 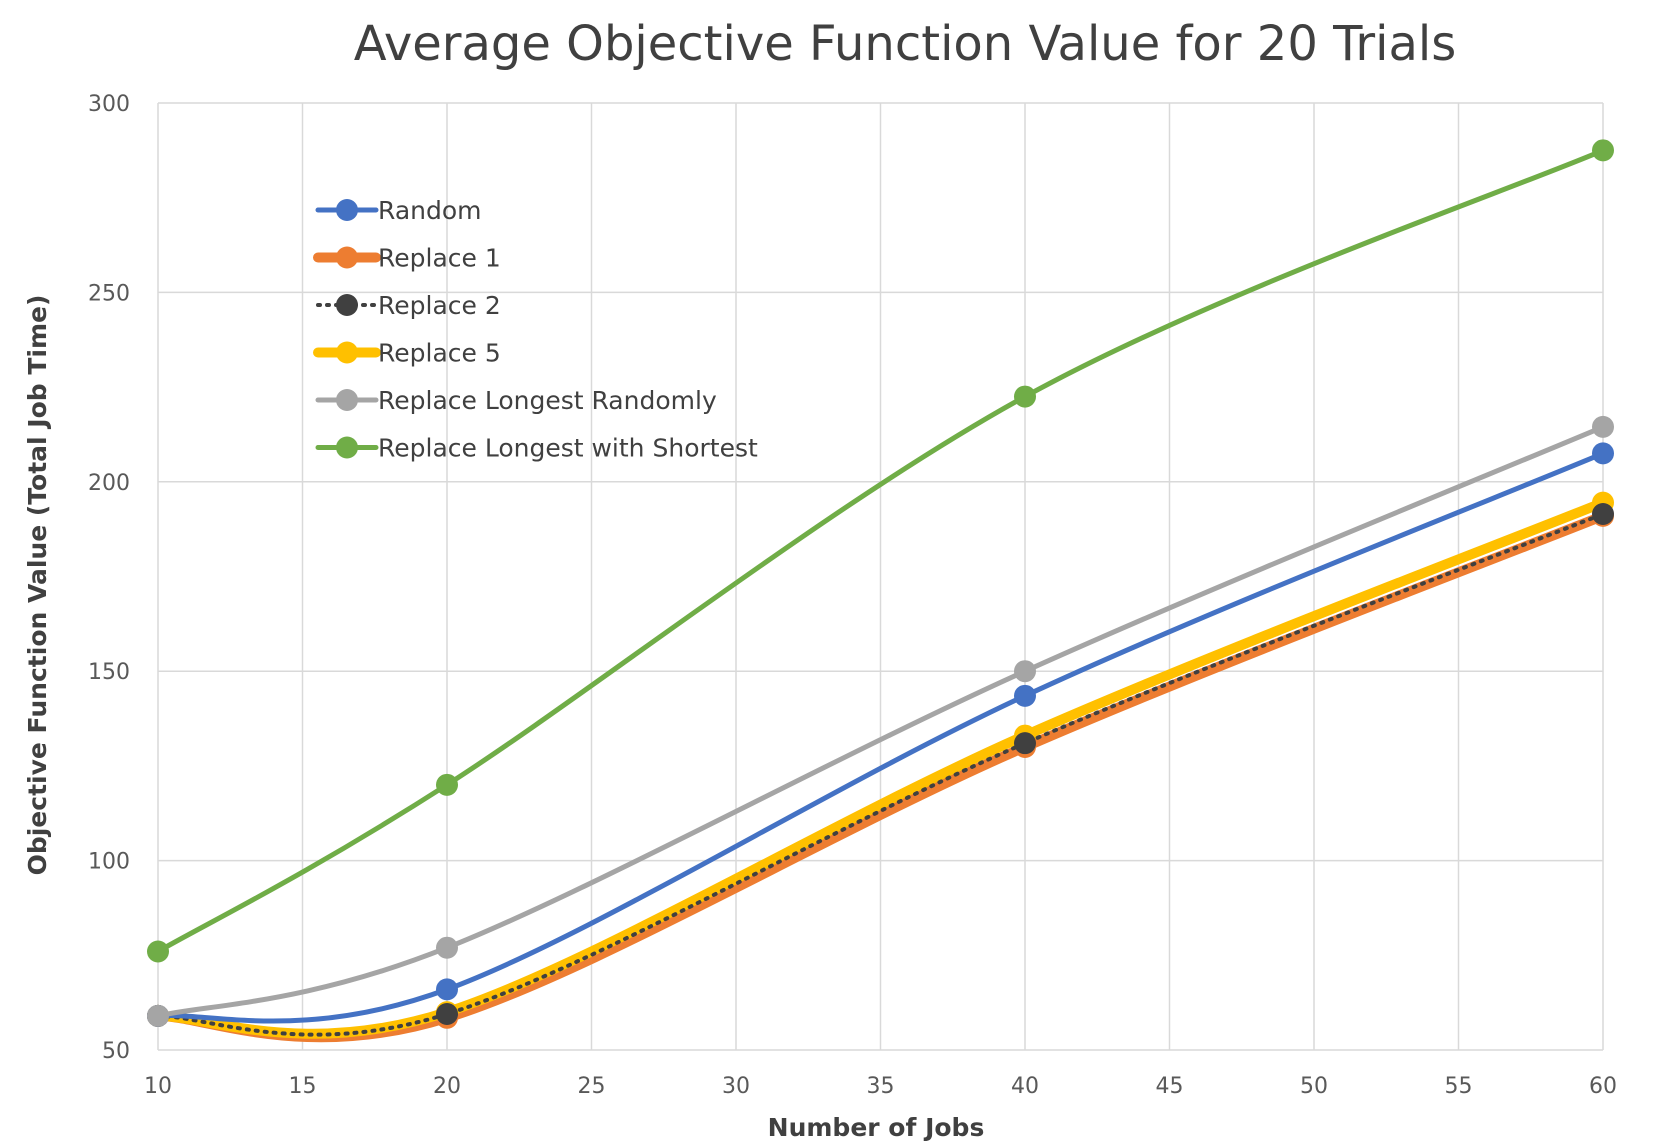 I want to click on legend-item-replace-1: Replace 1, so click(x=407, y=258).